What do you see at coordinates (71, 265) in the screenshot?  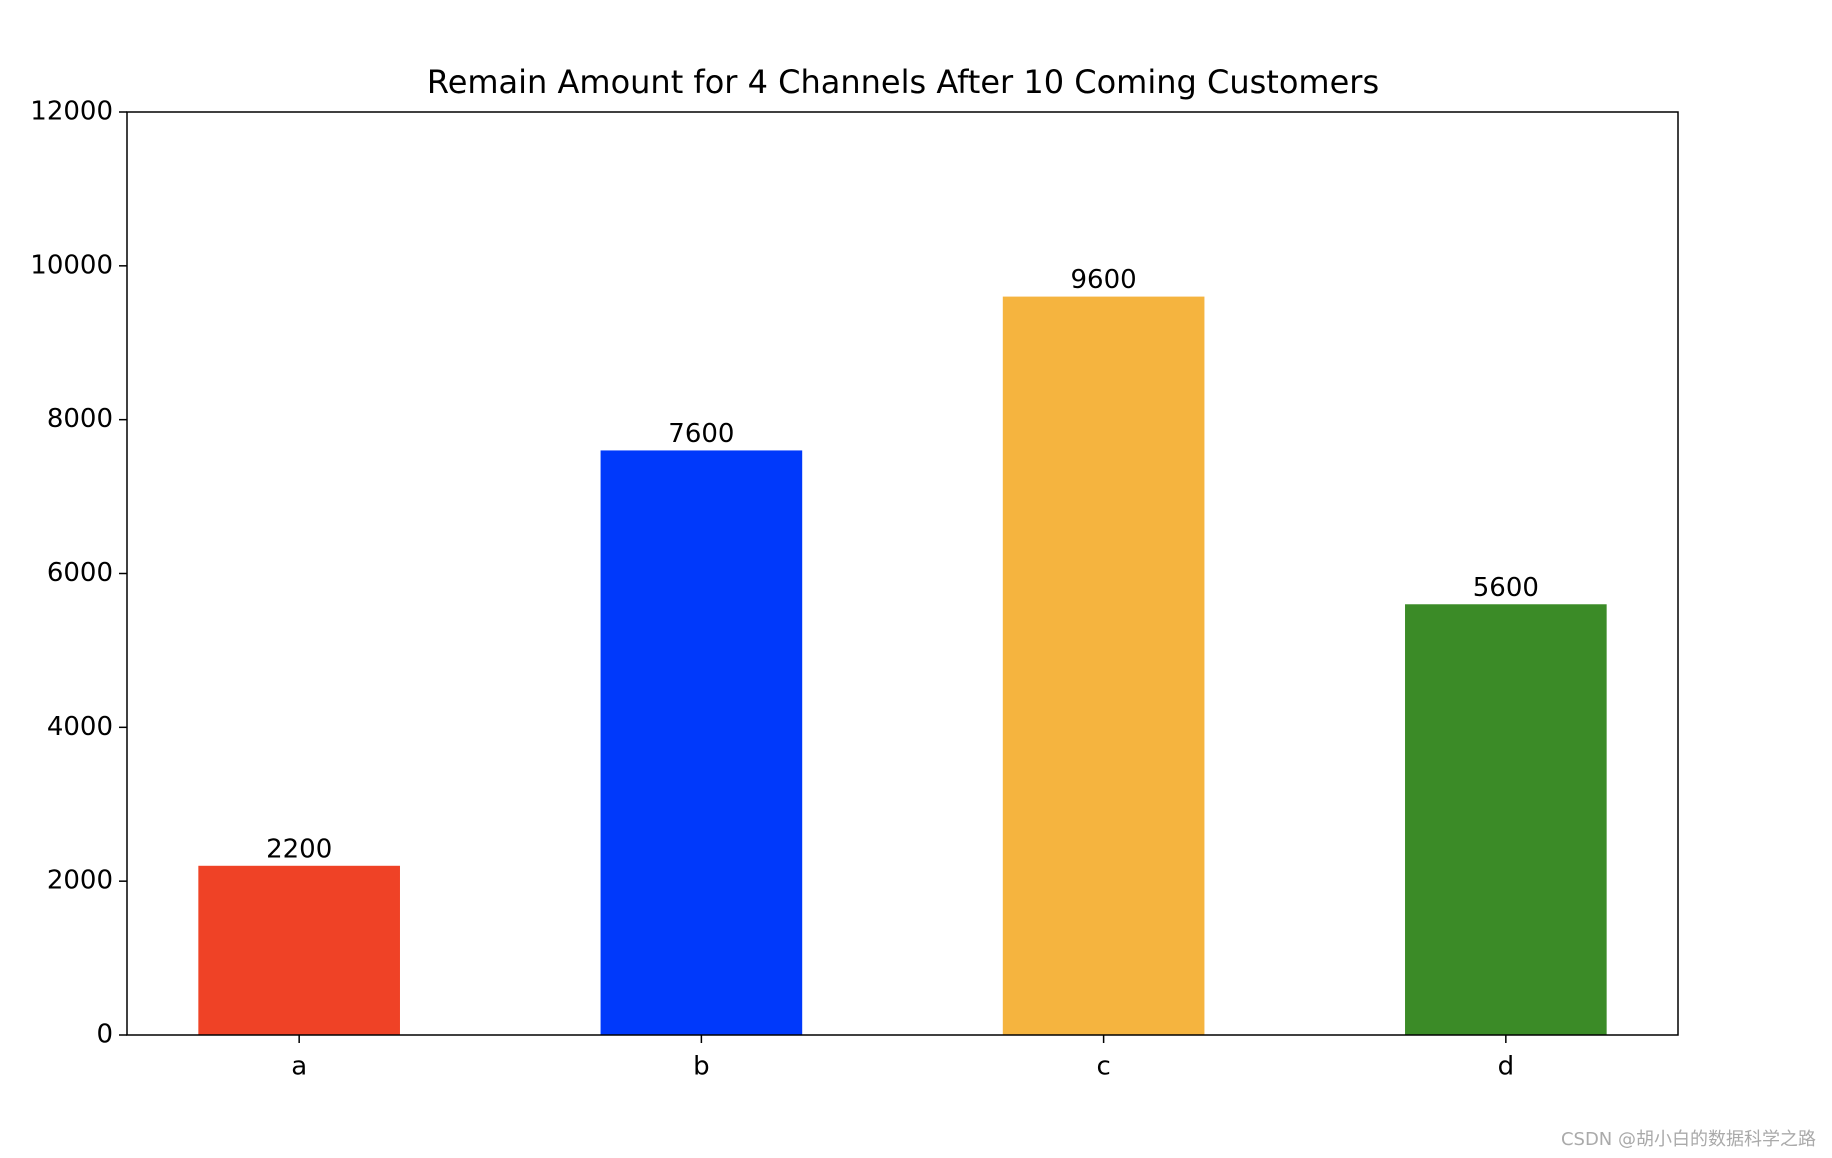 I see `y-tick-label: 10000` at bounding box center [71, 265].